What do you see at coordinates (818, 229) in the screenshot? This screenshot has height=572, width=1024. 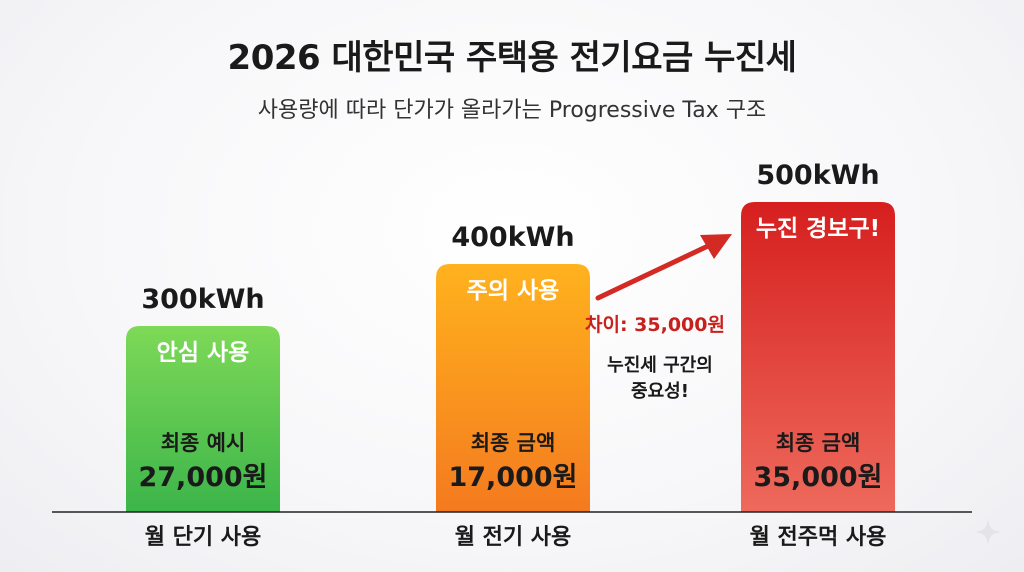 I see `status-label-high: 누진 경보구!` at bounding box center [818, 229].